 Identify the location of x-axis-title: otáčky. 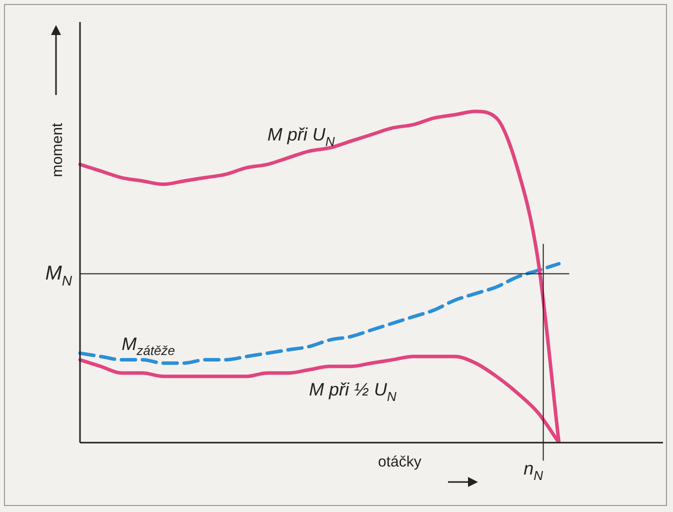
(400, 462).